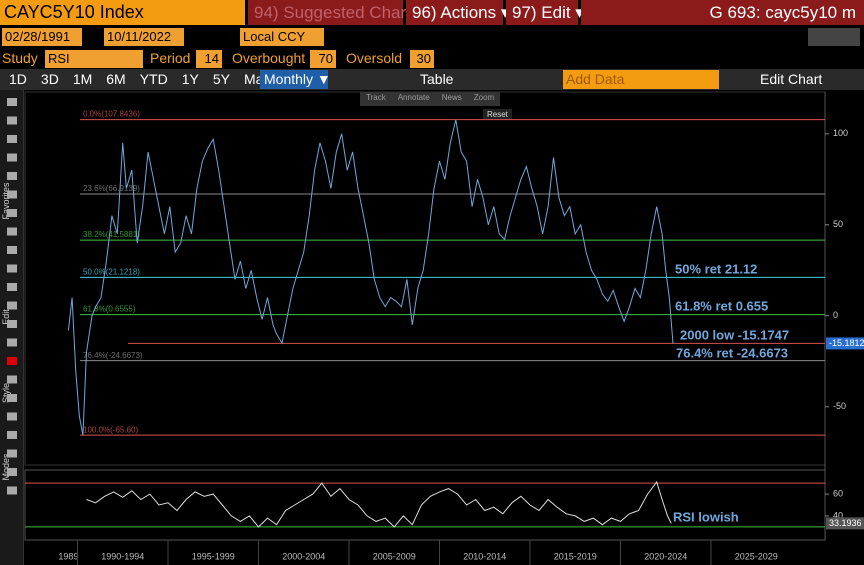 This screenshot has width=864, height=565. What do you see at coordinates (269, 58) in the screenshot?
I see `overbought-label: Overbought` at bounding box center [269, 58].